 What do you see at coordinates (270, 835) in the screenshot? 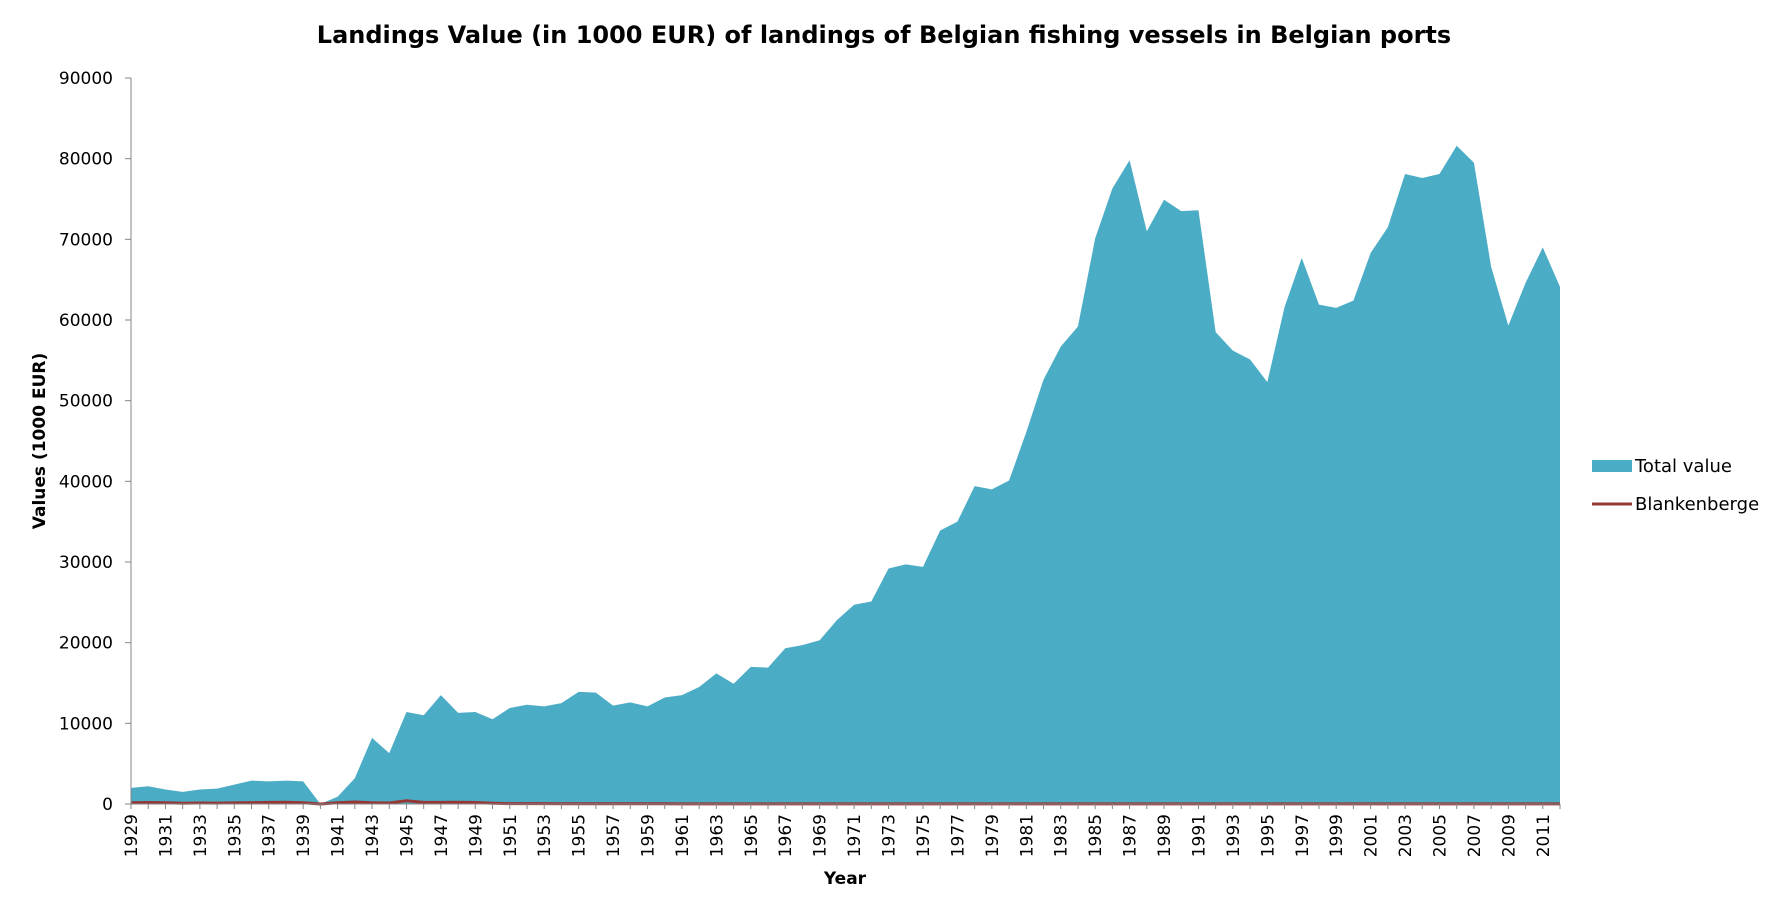
I see `x-tick-label: 1937` at bounding box center [270, 835].